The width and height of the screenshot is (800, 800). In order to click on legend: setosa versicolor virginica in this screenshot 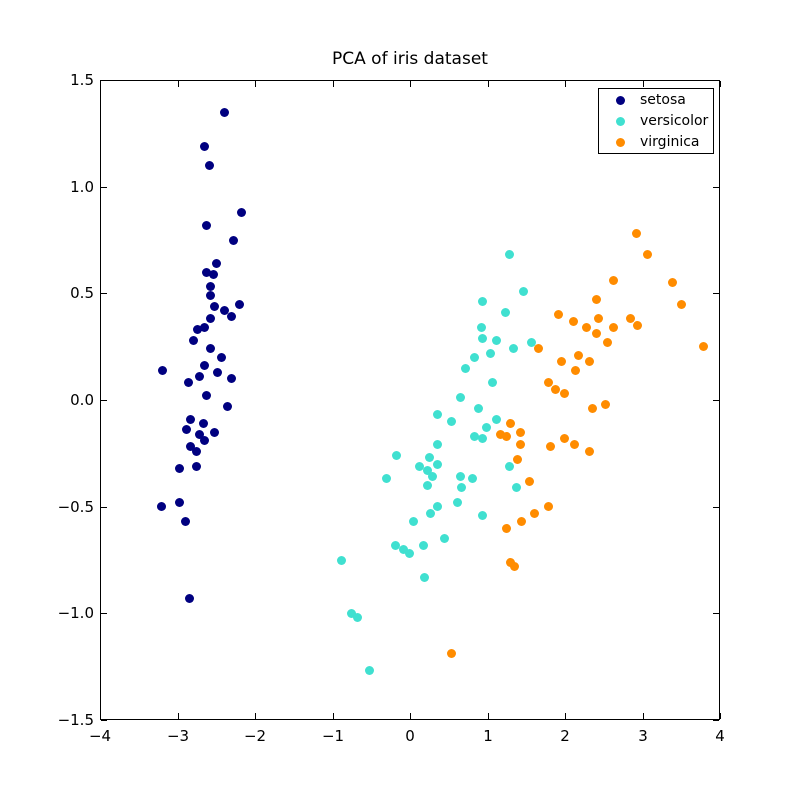, I will do `click(656, 121)`.